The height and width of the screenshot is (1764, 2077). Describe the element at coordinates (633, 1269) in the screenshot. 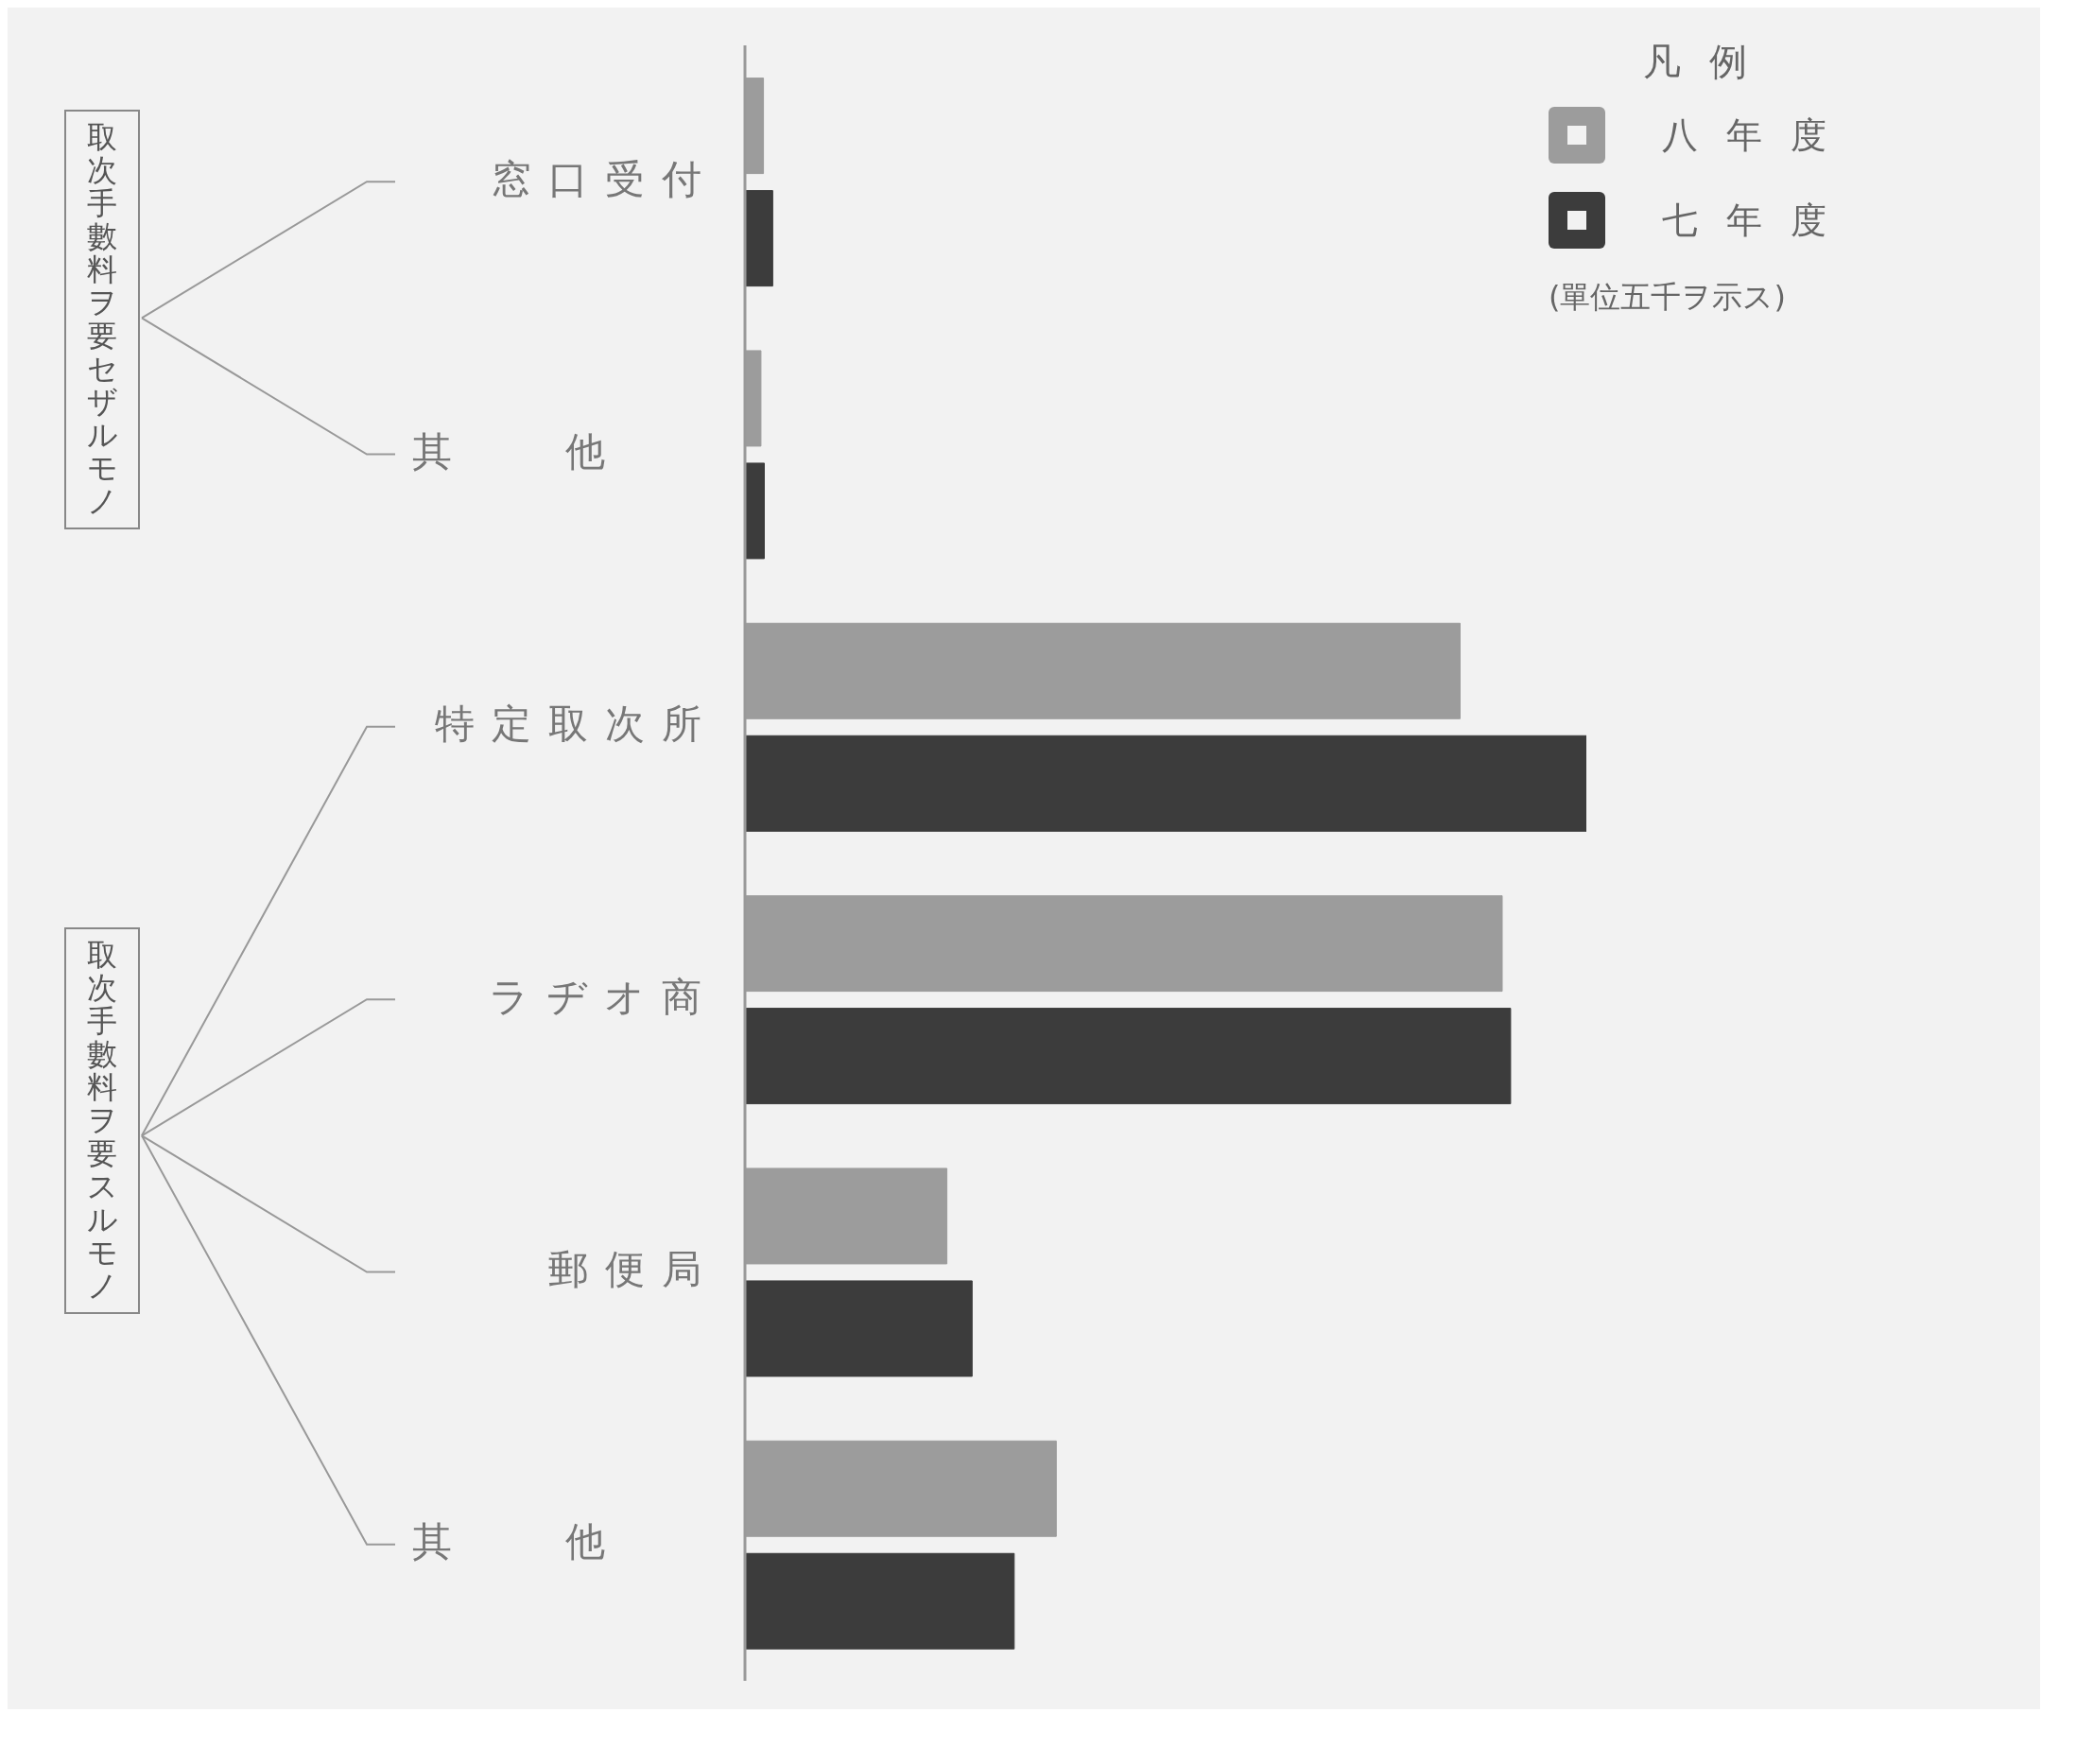

I see `y-tick-label: 郵便局` at that location.